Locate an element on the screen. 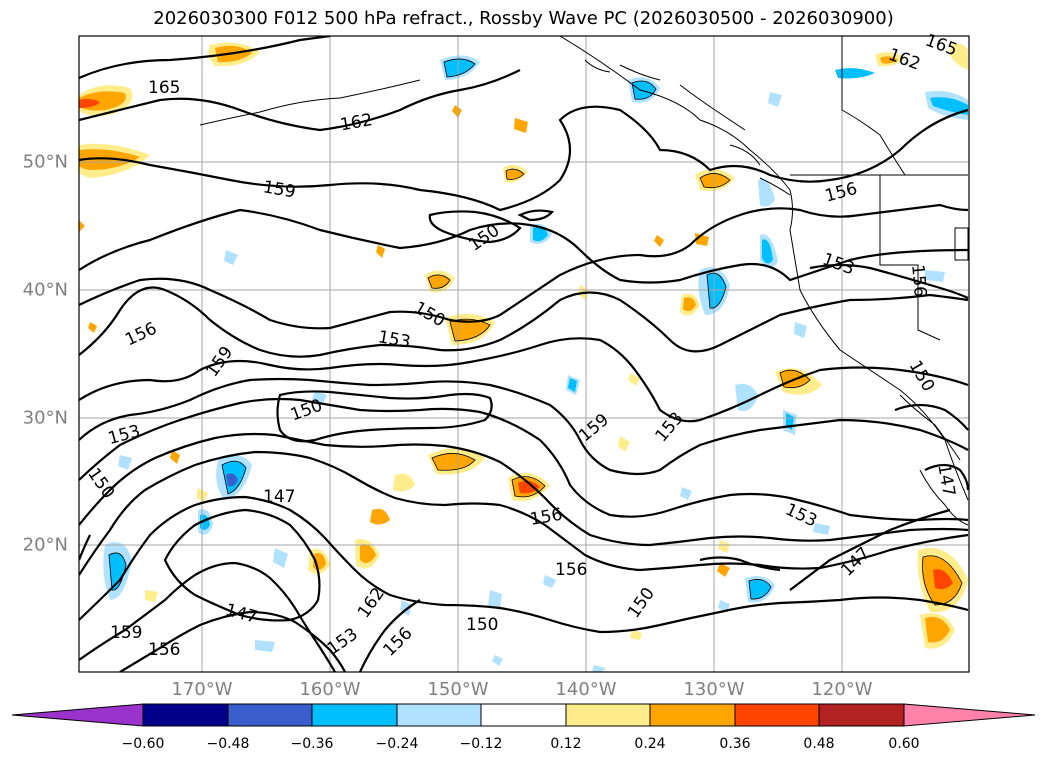 The width and height of the screenshot is (1047, 765). colorbar-tick-label: 0.48 is located at coordinates (819, 744).